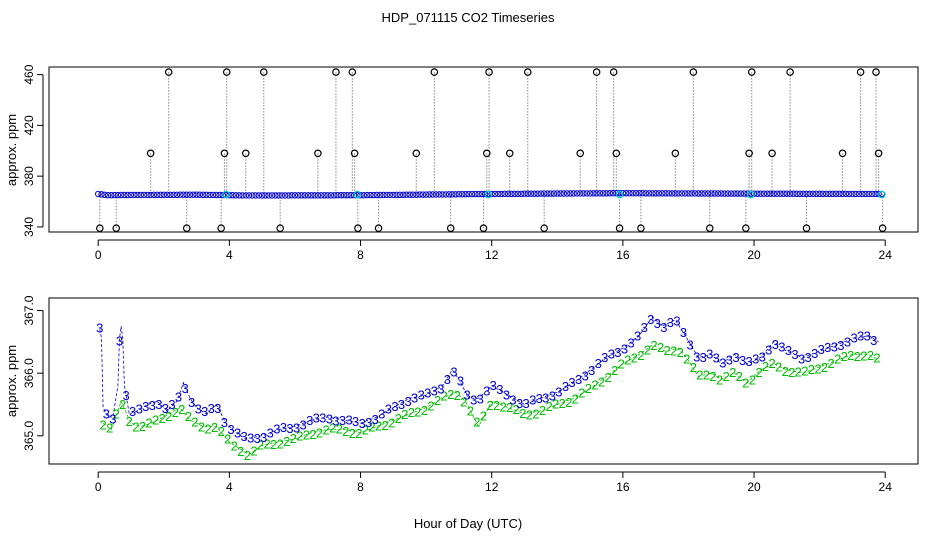 The height and width of the screenshot is (540, 936). Describe the element at coordinates (29, 74) in the screenshot. I see `y-tick-label: 460` at that location.